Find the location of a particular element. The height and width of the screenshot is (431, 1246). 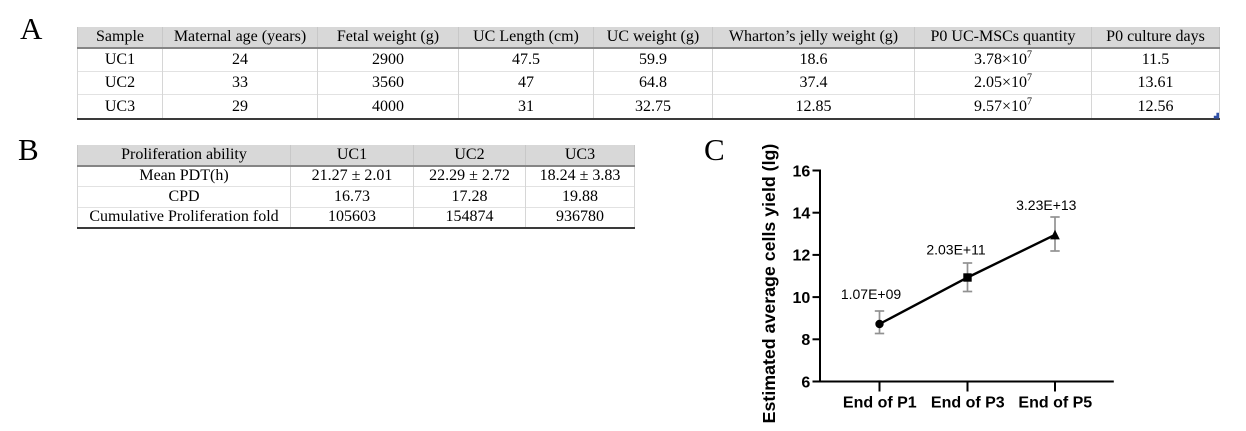

svg-text:Estimated average cells yield: Estimated average cells yield (lg) is located at coordinates (769, 284).